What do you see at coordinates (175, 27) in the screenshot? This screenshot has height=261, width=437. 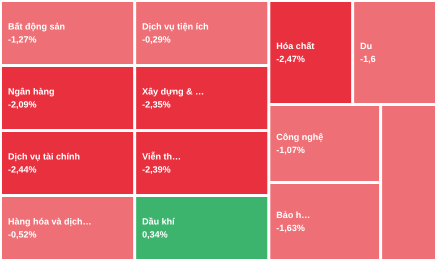 I see `category-label: Dịch vụ tiện ích` at bounding box center [175, 27].